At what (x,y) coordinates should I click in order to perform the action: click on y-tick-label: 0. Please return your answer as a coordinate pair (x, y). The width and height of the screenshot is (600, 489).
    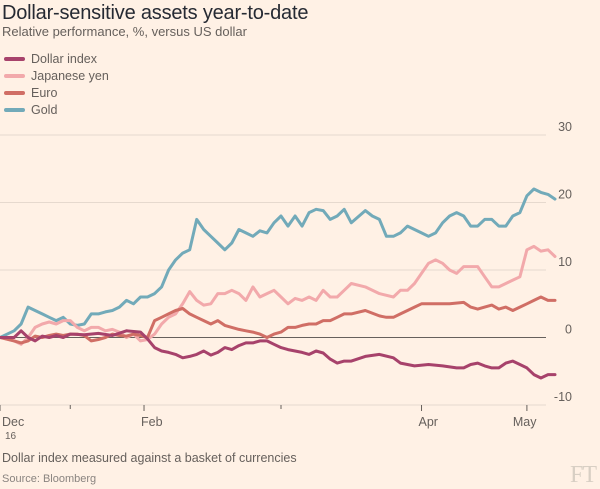
    Looking at the image, I should click on (568, 330).